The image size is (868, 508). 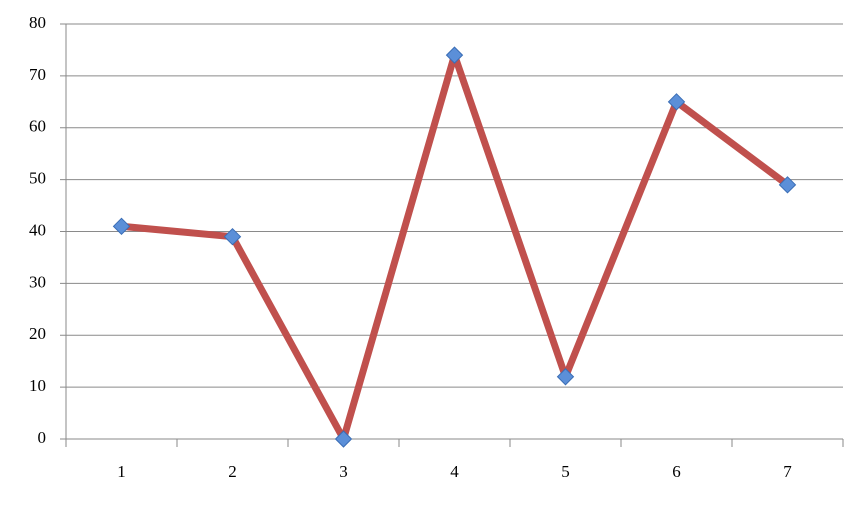 What do you see at coordinates (676, 471) in the screenshot?
I see `x-tick-label: 6` at bounding box center [676, 471].